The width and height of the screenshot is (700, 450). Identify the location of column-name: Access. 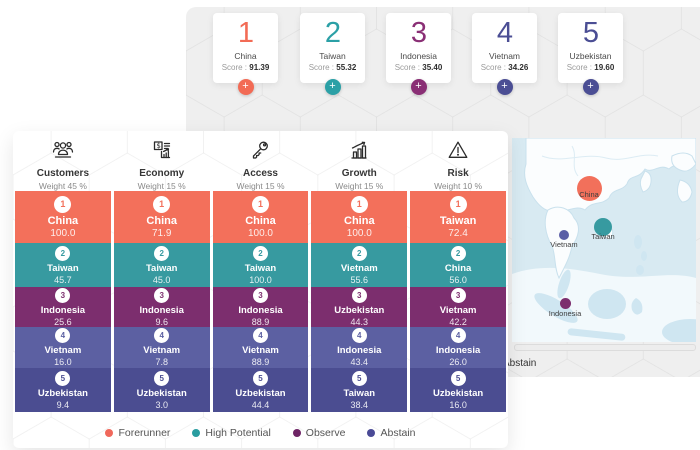
(260, 173).